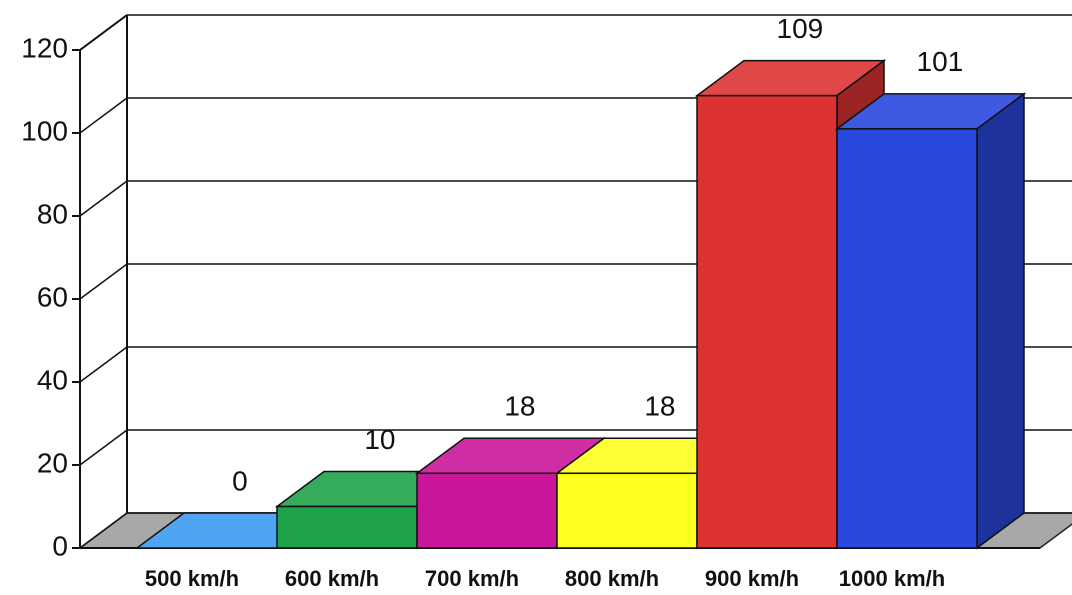 This screenshot has height=595, width=1072. I want to click on value-label: 109, so click(800, 28).